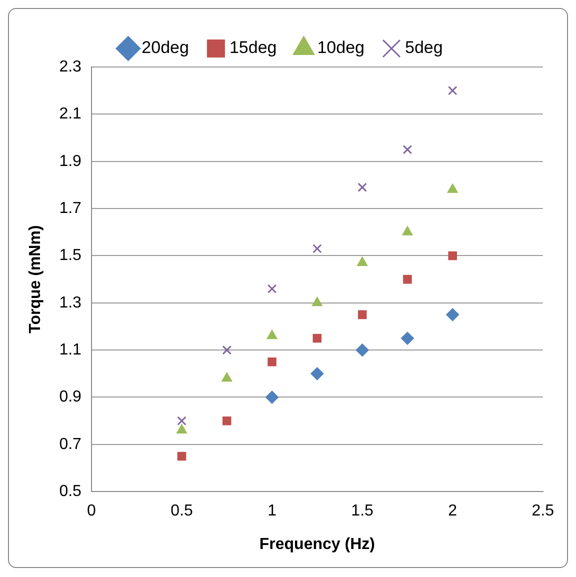 This screenshot has height=577, width=576. I want to click on x-tick-label: 2, so click(453, 511).